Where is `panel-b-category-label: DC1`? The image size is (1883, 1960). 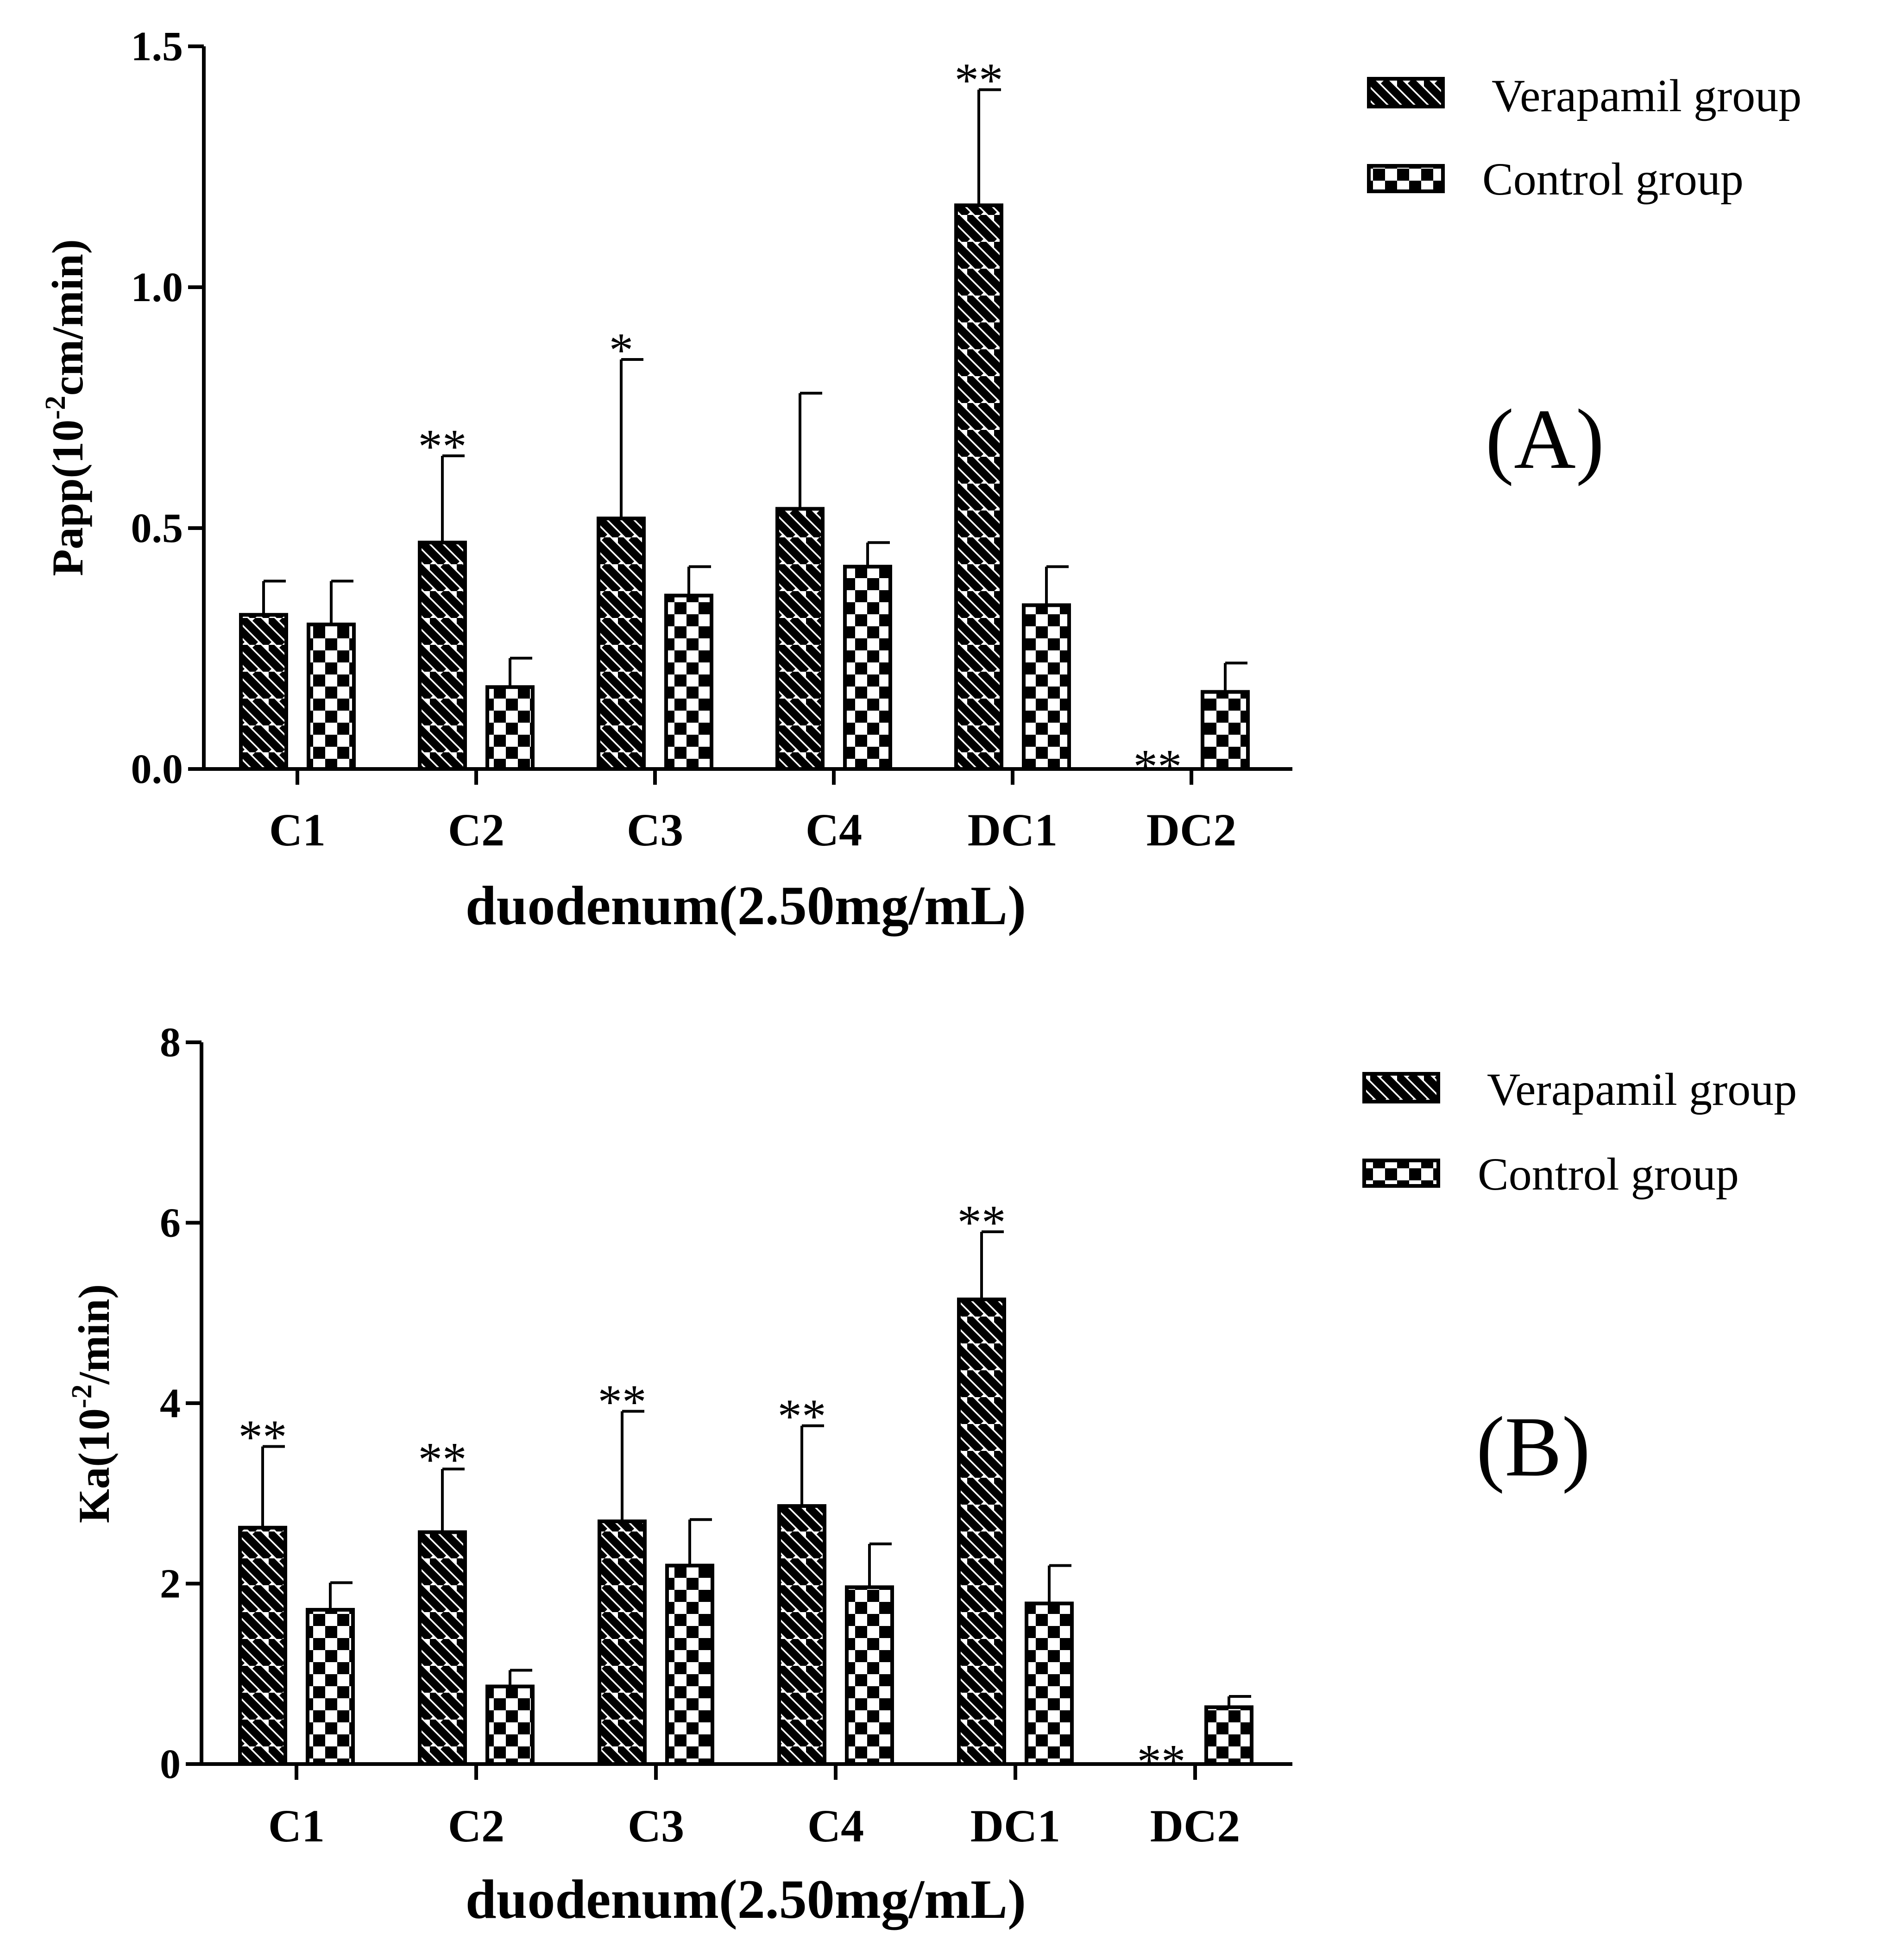
panel-b-category-label: DC1 is located at coordinates (1015, 1826).